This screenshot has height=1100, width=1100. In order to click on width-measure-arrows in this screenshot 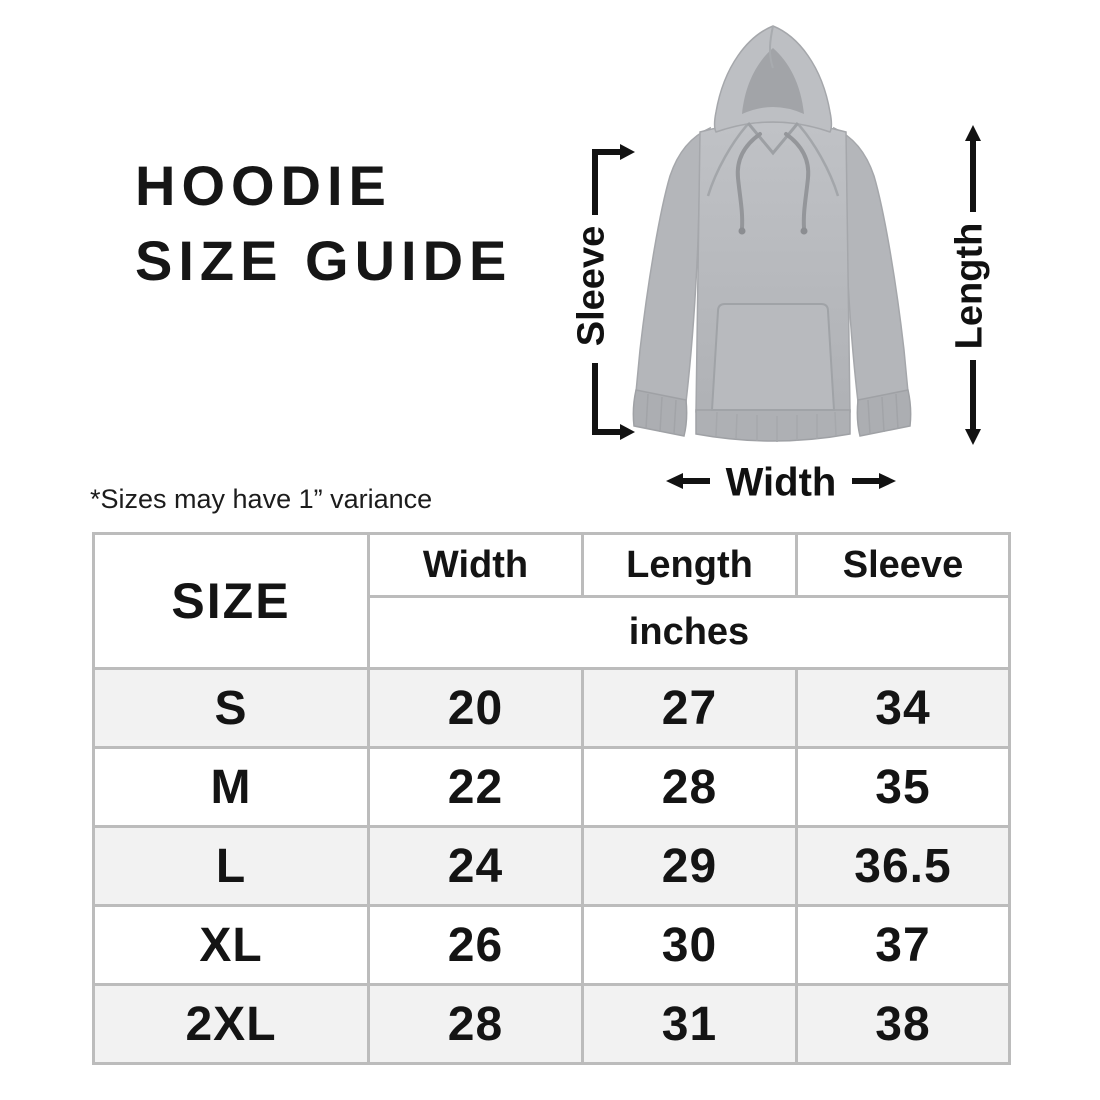, I will do `click(781, 481)`.